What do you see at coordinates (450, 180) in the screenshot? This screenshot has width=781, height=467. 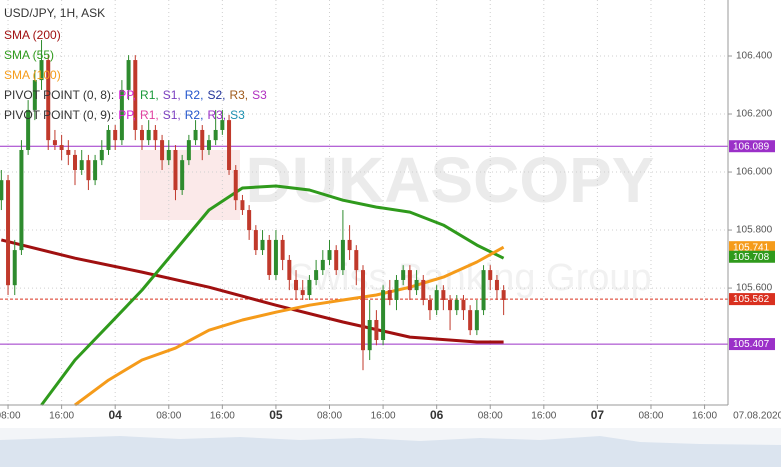 I see `watermark-text: DUKASCOPY` at bounding box center [450, 180].